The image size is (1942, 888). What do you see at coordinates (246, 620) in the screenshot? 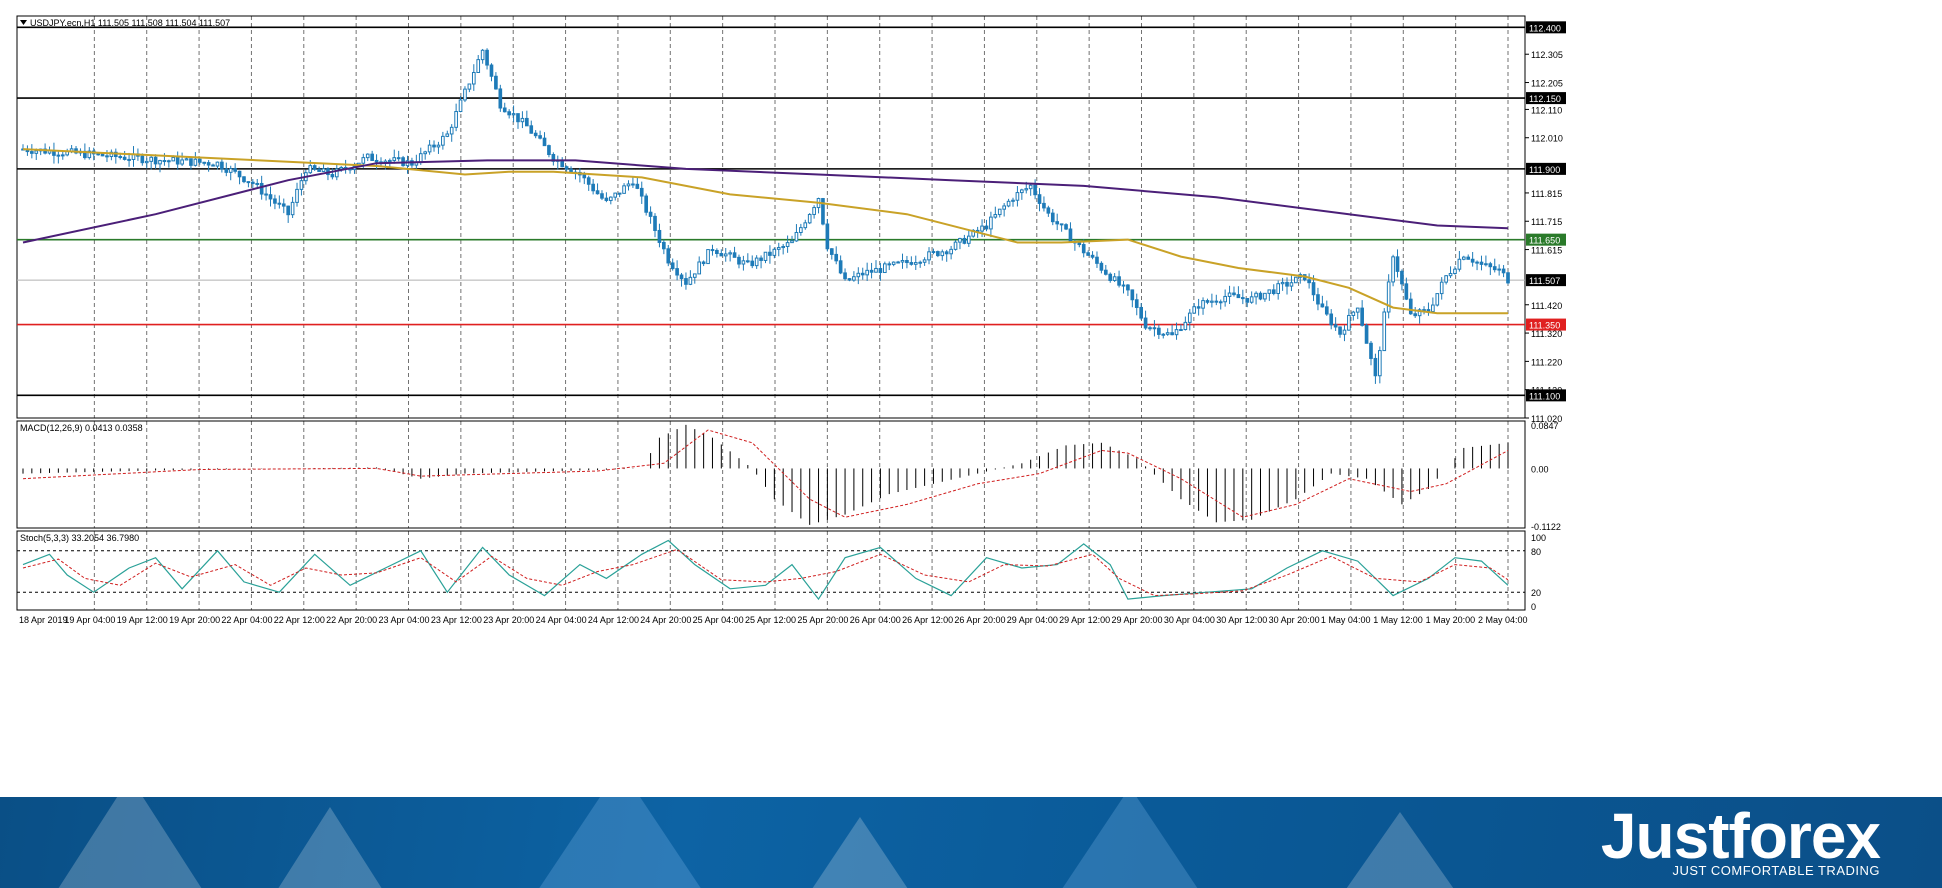
I see `time-tick-label: 22 Apr 04:00` at bounding box center [246, 620].